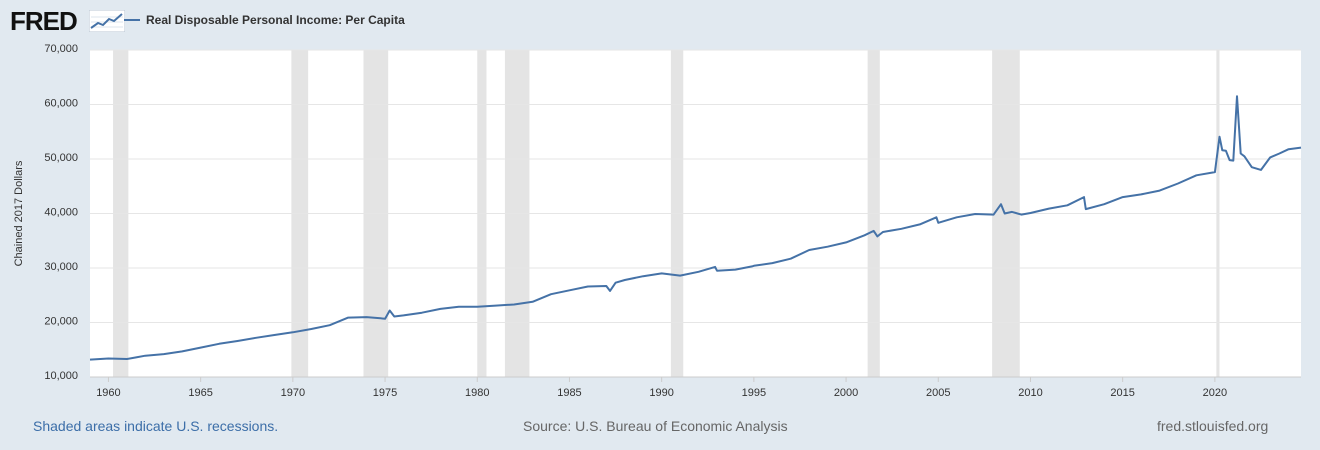 The height and width of the screenshot is (450, 1320). What do you see at coordinates (293, 393) in the screenshot?
I see `x-tick-label: 1970` at bounding box center [293, 393].